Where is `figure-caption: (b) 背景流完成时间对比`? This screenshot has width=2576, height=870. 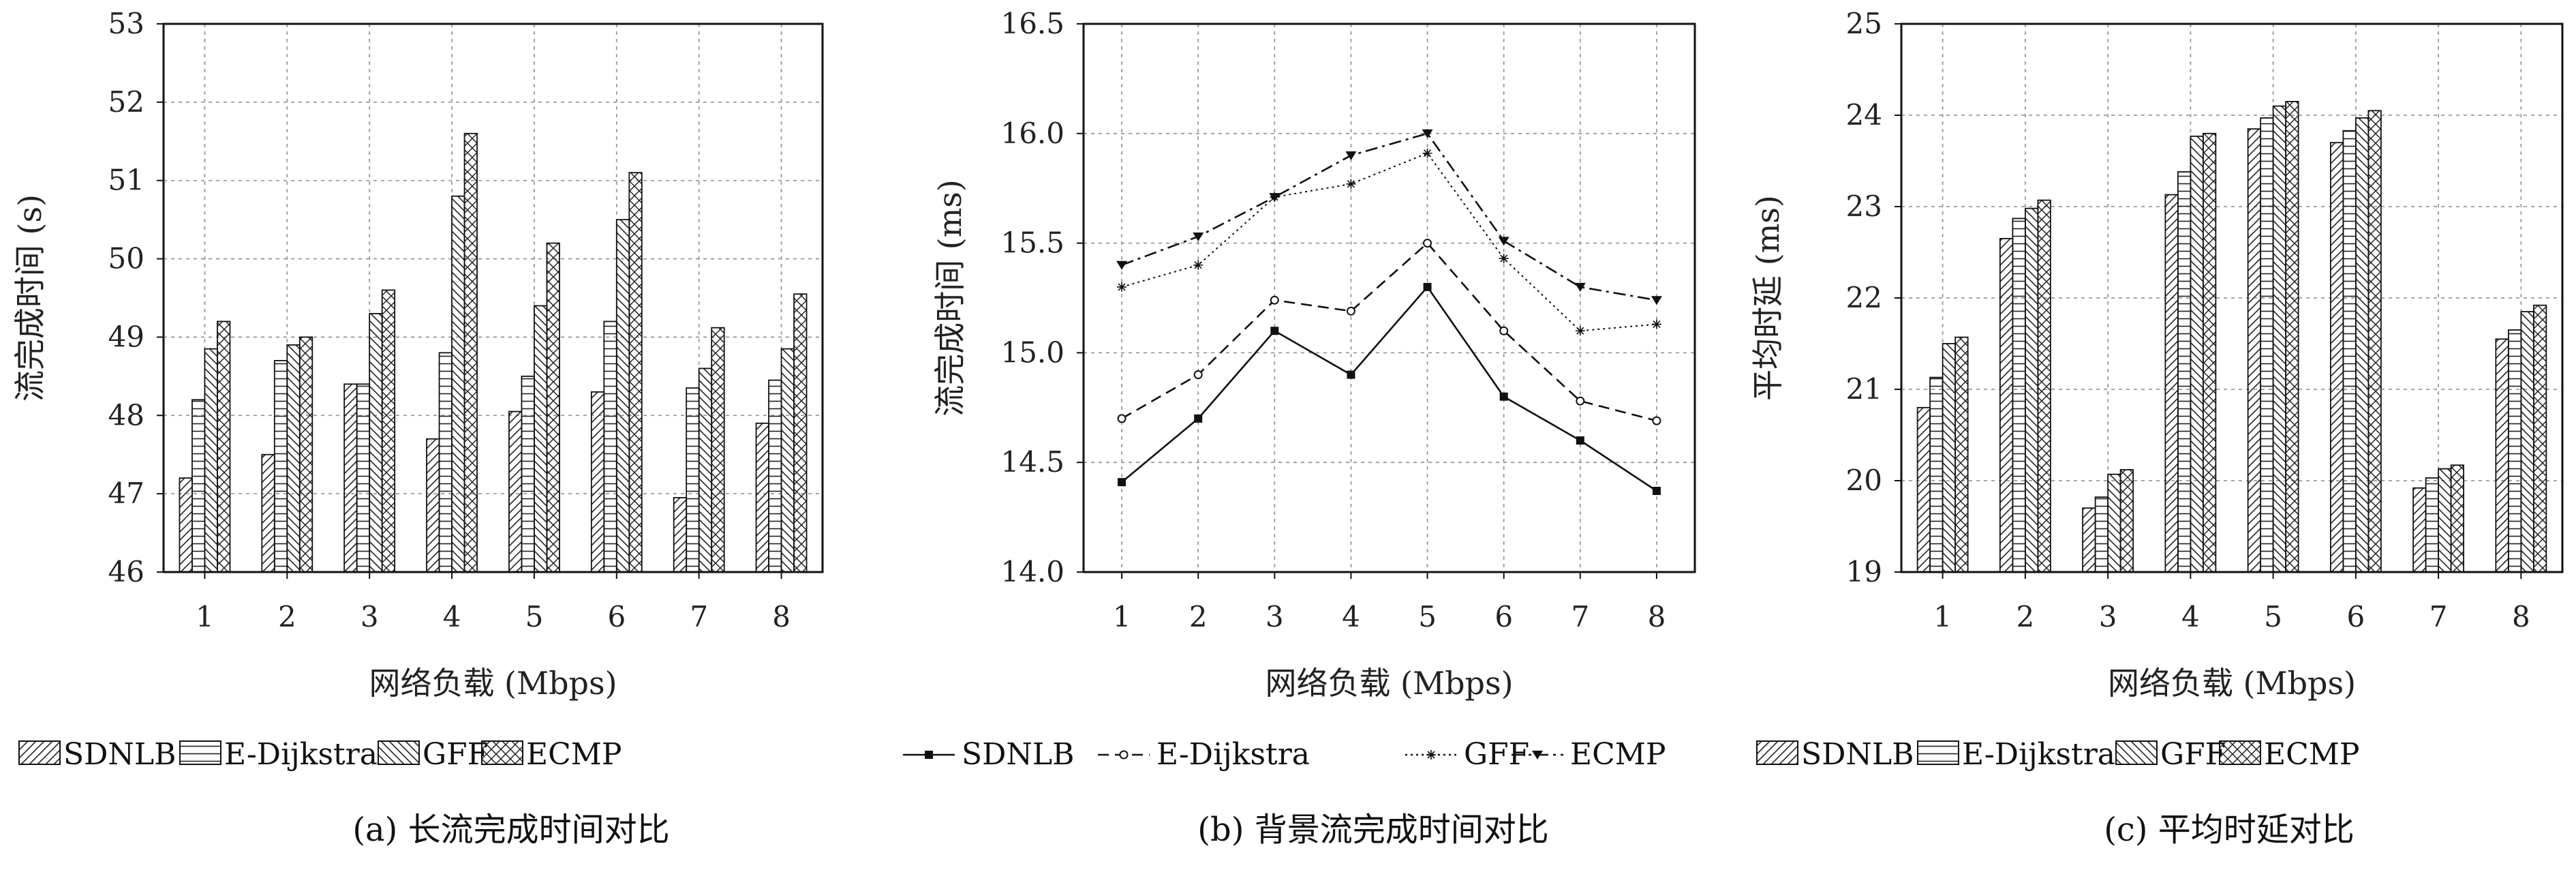
figure-caption: (b) 背景流完成时间对比 is located at coordinates (1372, 830).